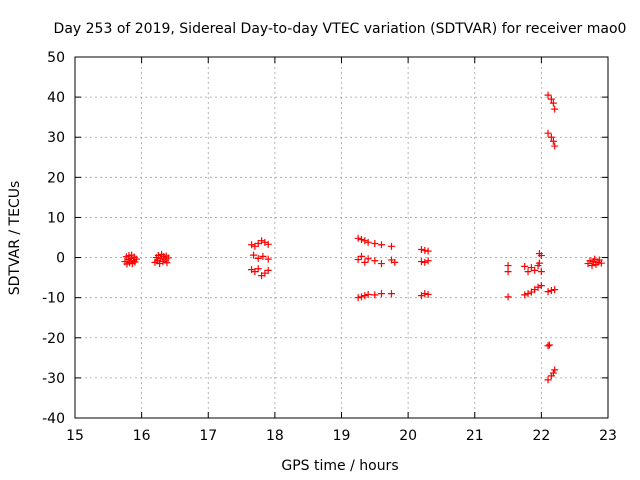 The height and width of the screenshot is (480, 640). Describe the element at coordinates (56, 138) in the screenshot. I see `y-tick-label: 30` at that location.